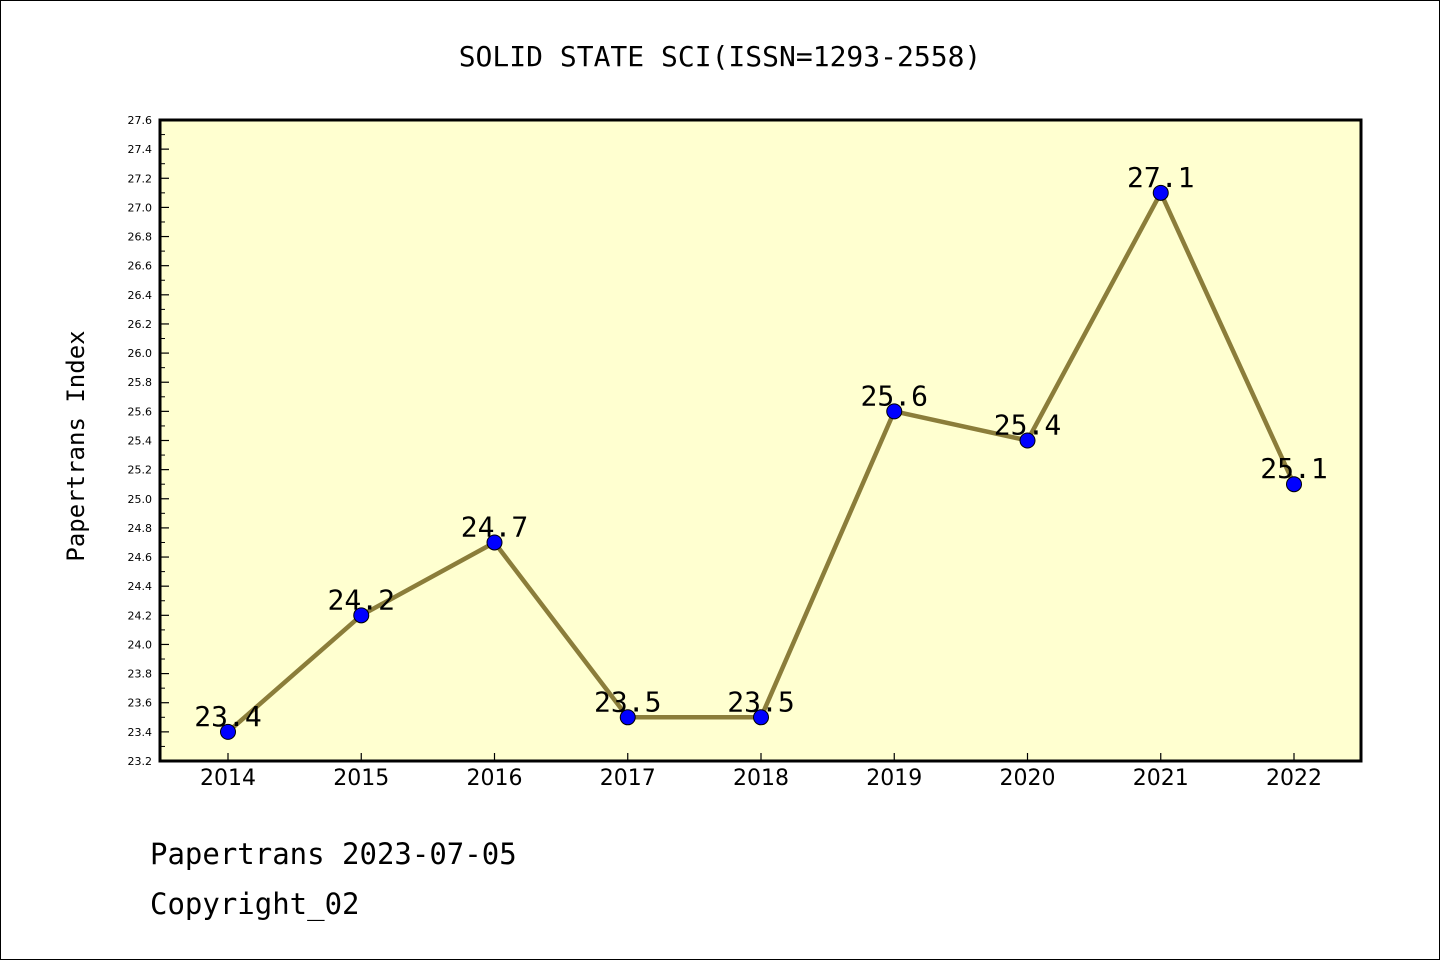 The width and height of the screenshot is (1440, 960). What do you see at coordinates (255, 904) in the screenshot?
I see `footer-copyright: Copyright_02` at bounding box center [255, 904].